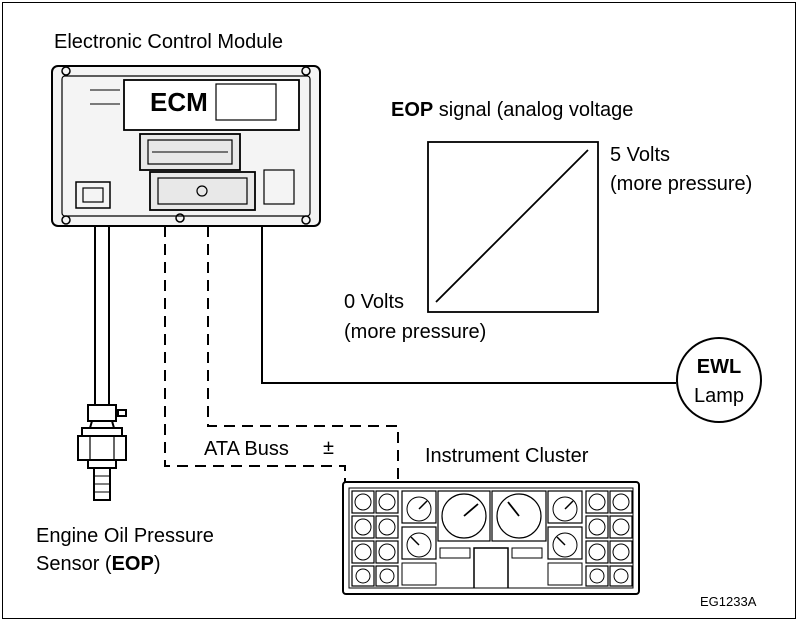  I want to click on low-note-label: (more pressure), so click(415, 332).